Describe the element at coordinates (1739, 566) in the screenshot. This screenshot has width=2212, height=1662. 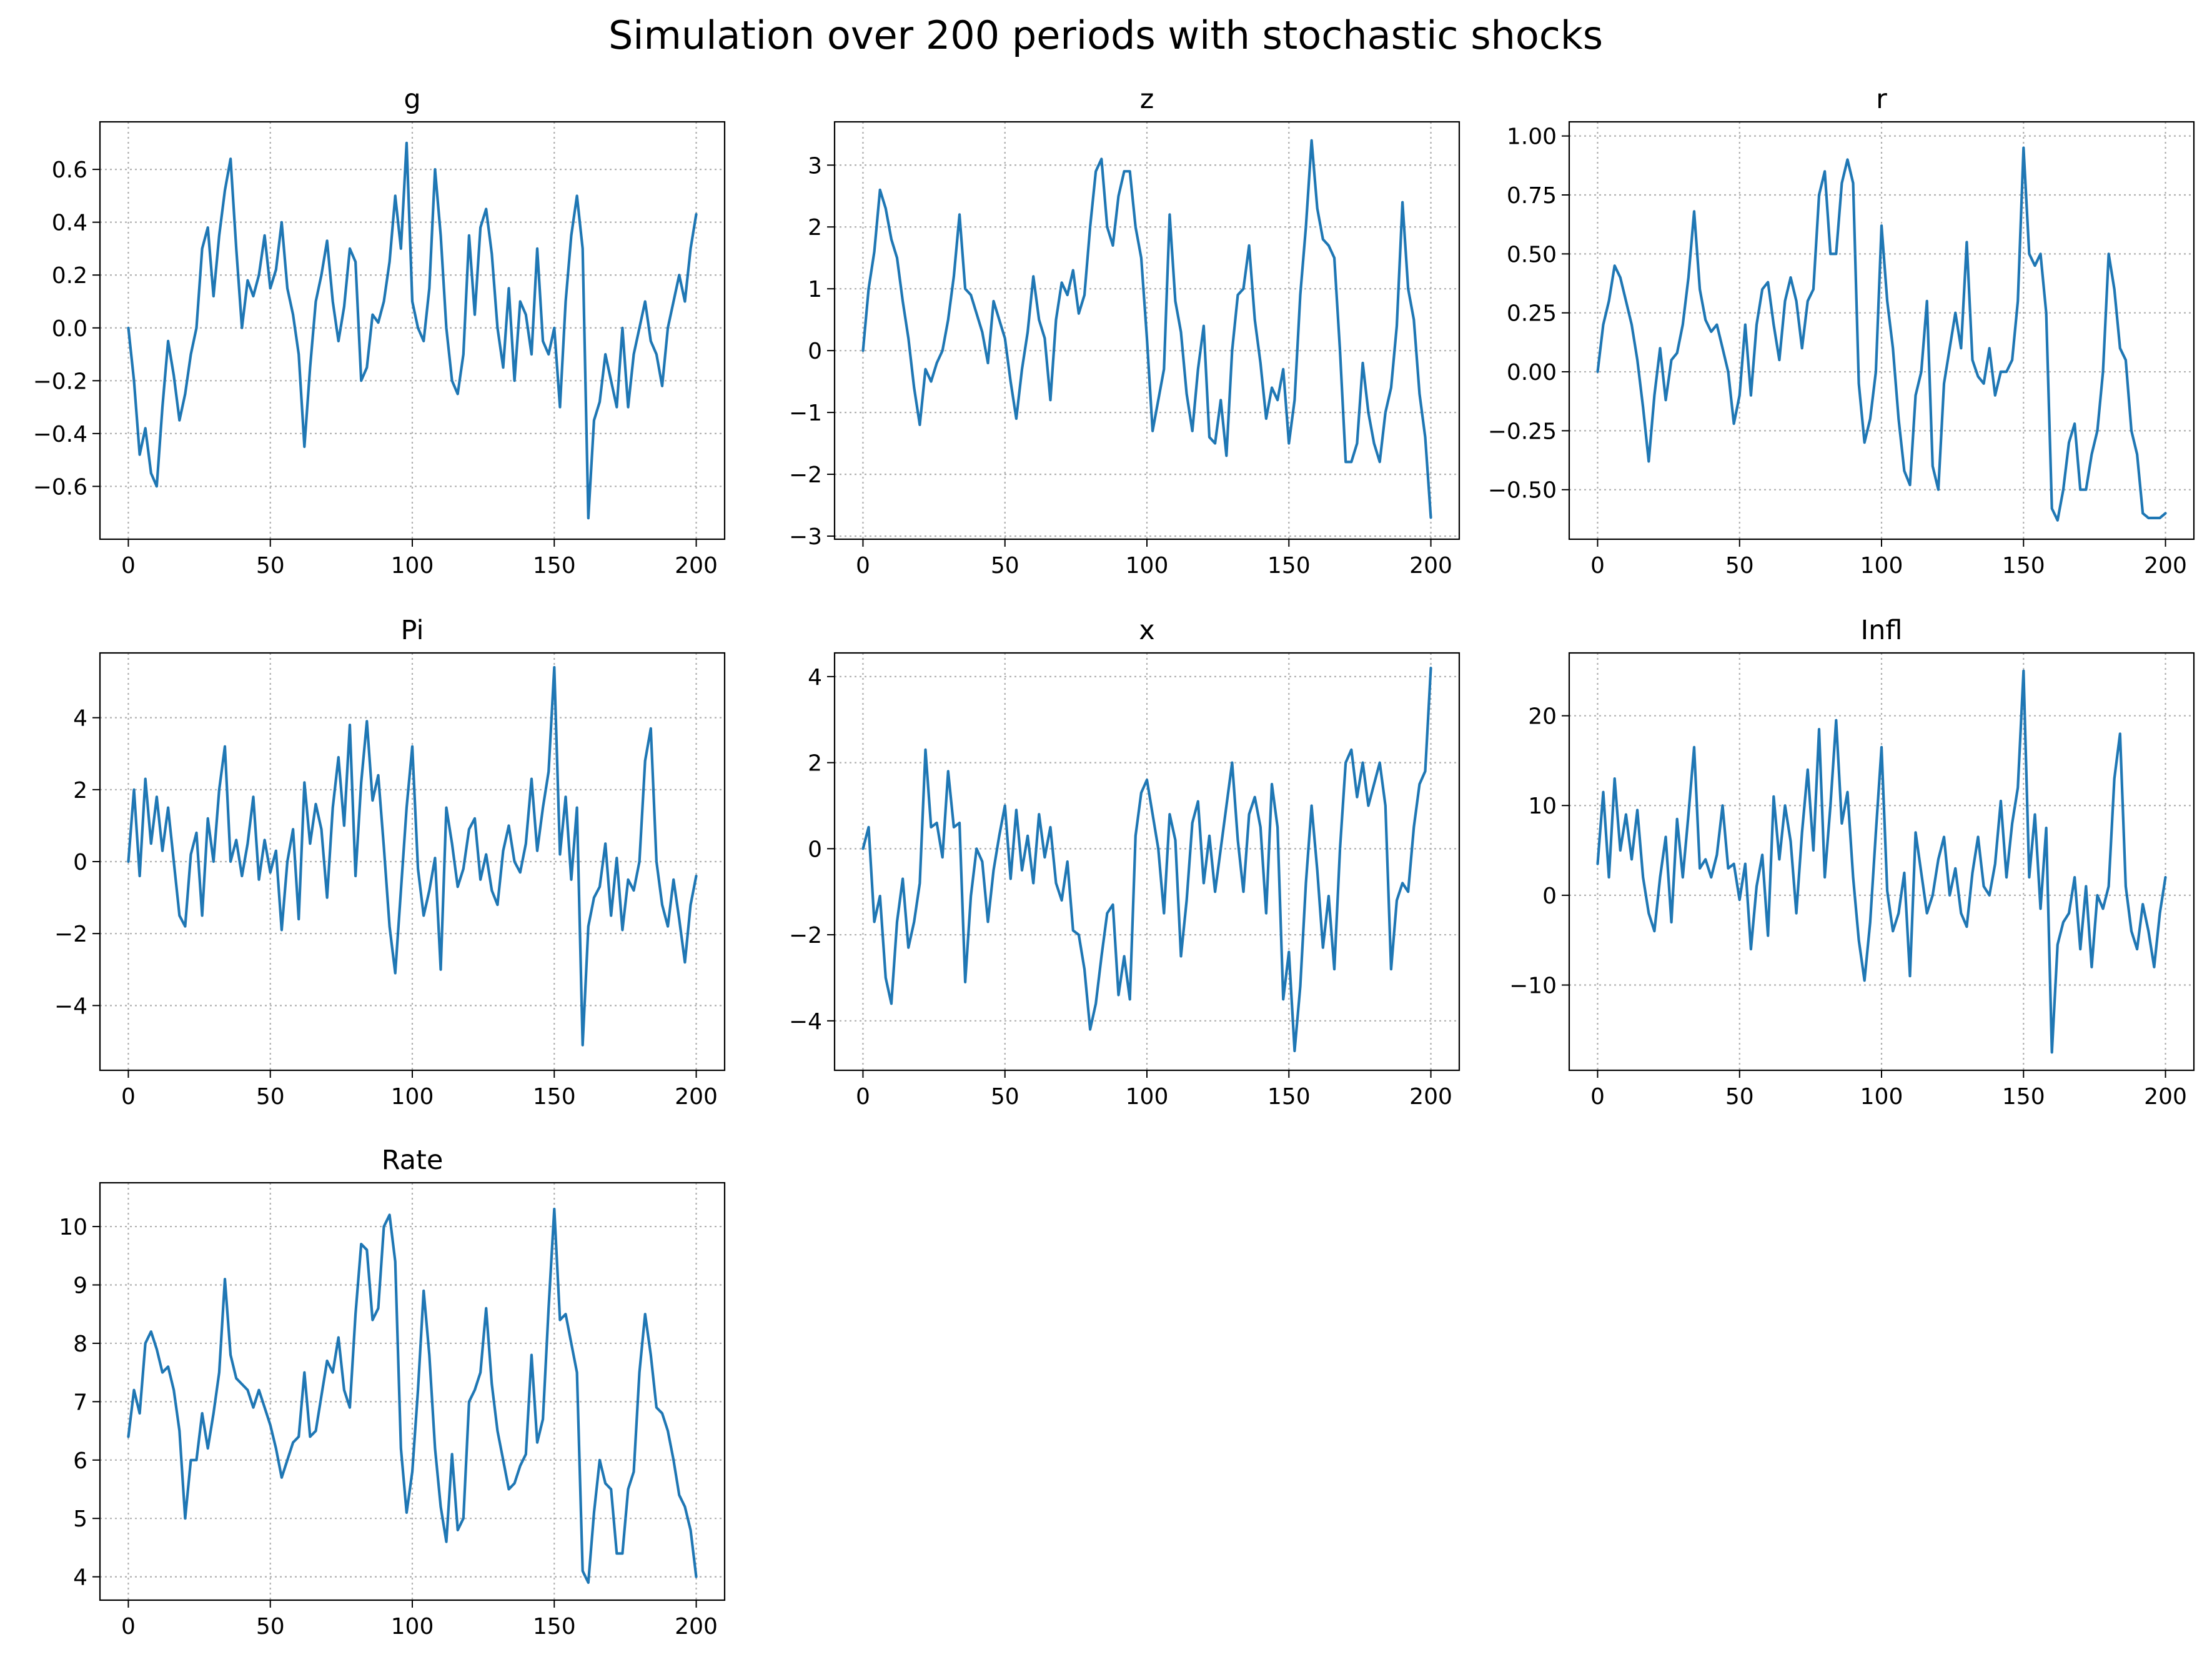
I see `x-tick-label-r-1: 50` at that location.